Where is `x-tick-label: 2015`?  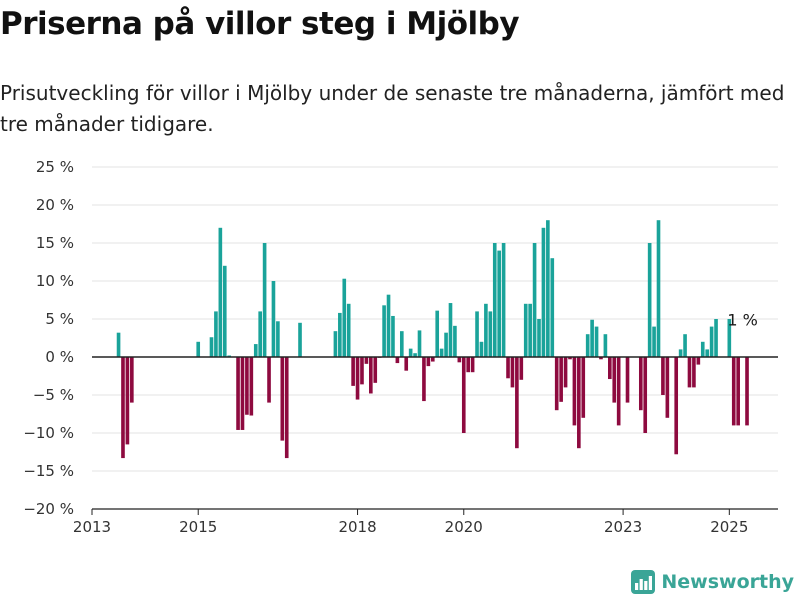 x-tick-label: 2015 is located at coordinates (198, 527).